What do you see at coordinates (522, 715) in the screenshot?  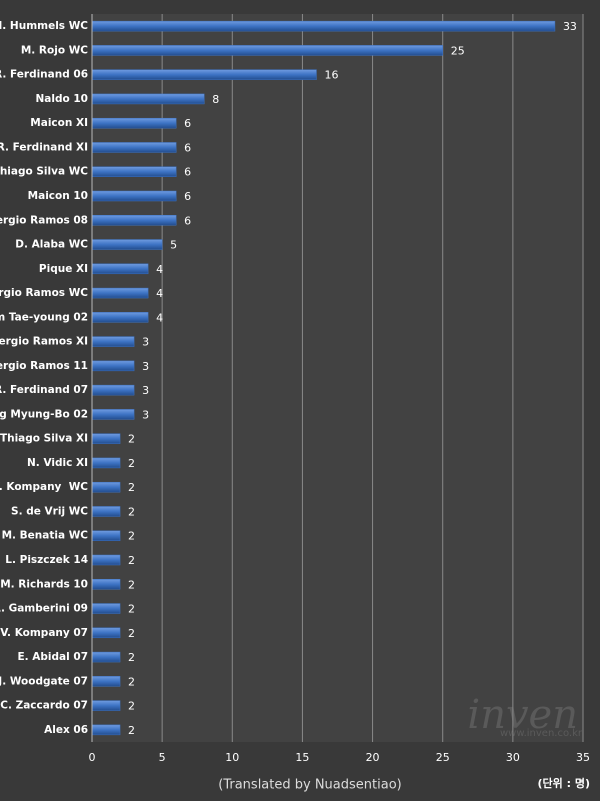 I see `watermark: inven` at bounding box center [522, 715].